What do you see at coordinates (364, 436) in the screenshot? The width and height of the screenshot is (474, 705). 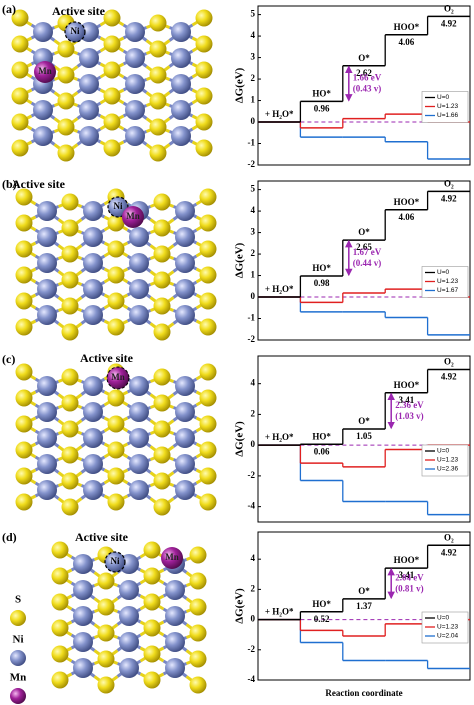 I see `data-label: 1.05` at bounding box center [364, 436].